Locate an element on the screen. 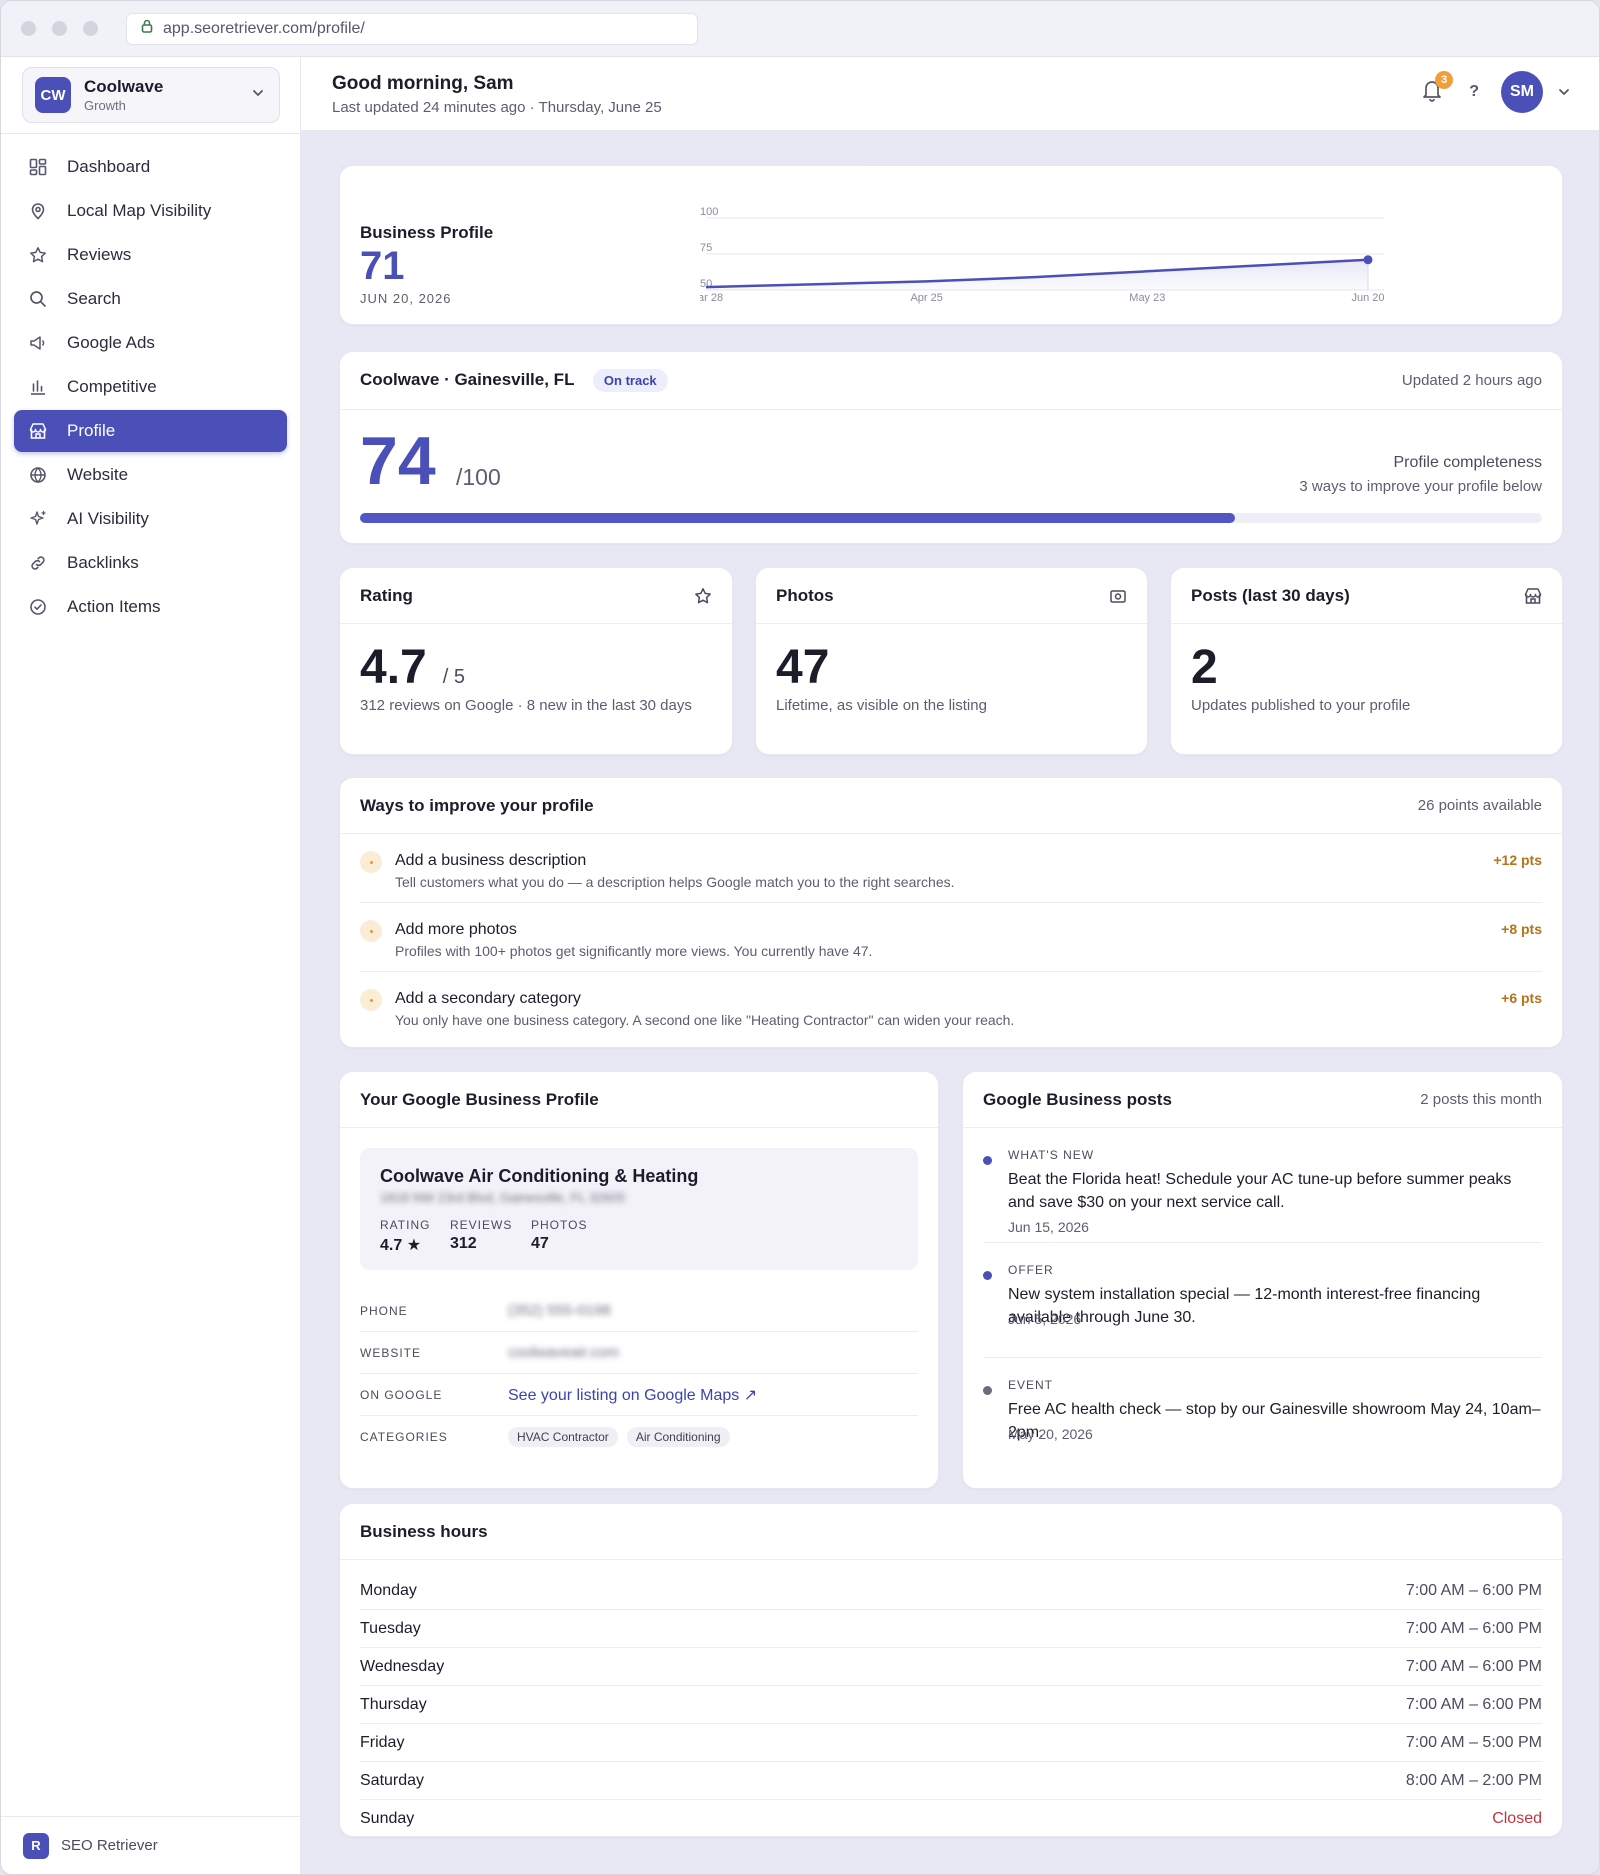 The image size is (1600, 1875). hours-value: 7:00 AM – 6:00 PM is located at coordinates (1473, 1666).